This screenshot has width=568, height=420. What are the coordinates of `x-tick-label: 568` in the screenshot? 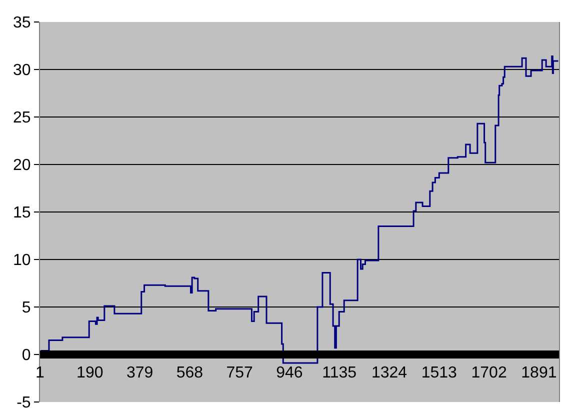 It's located at (190, 373).